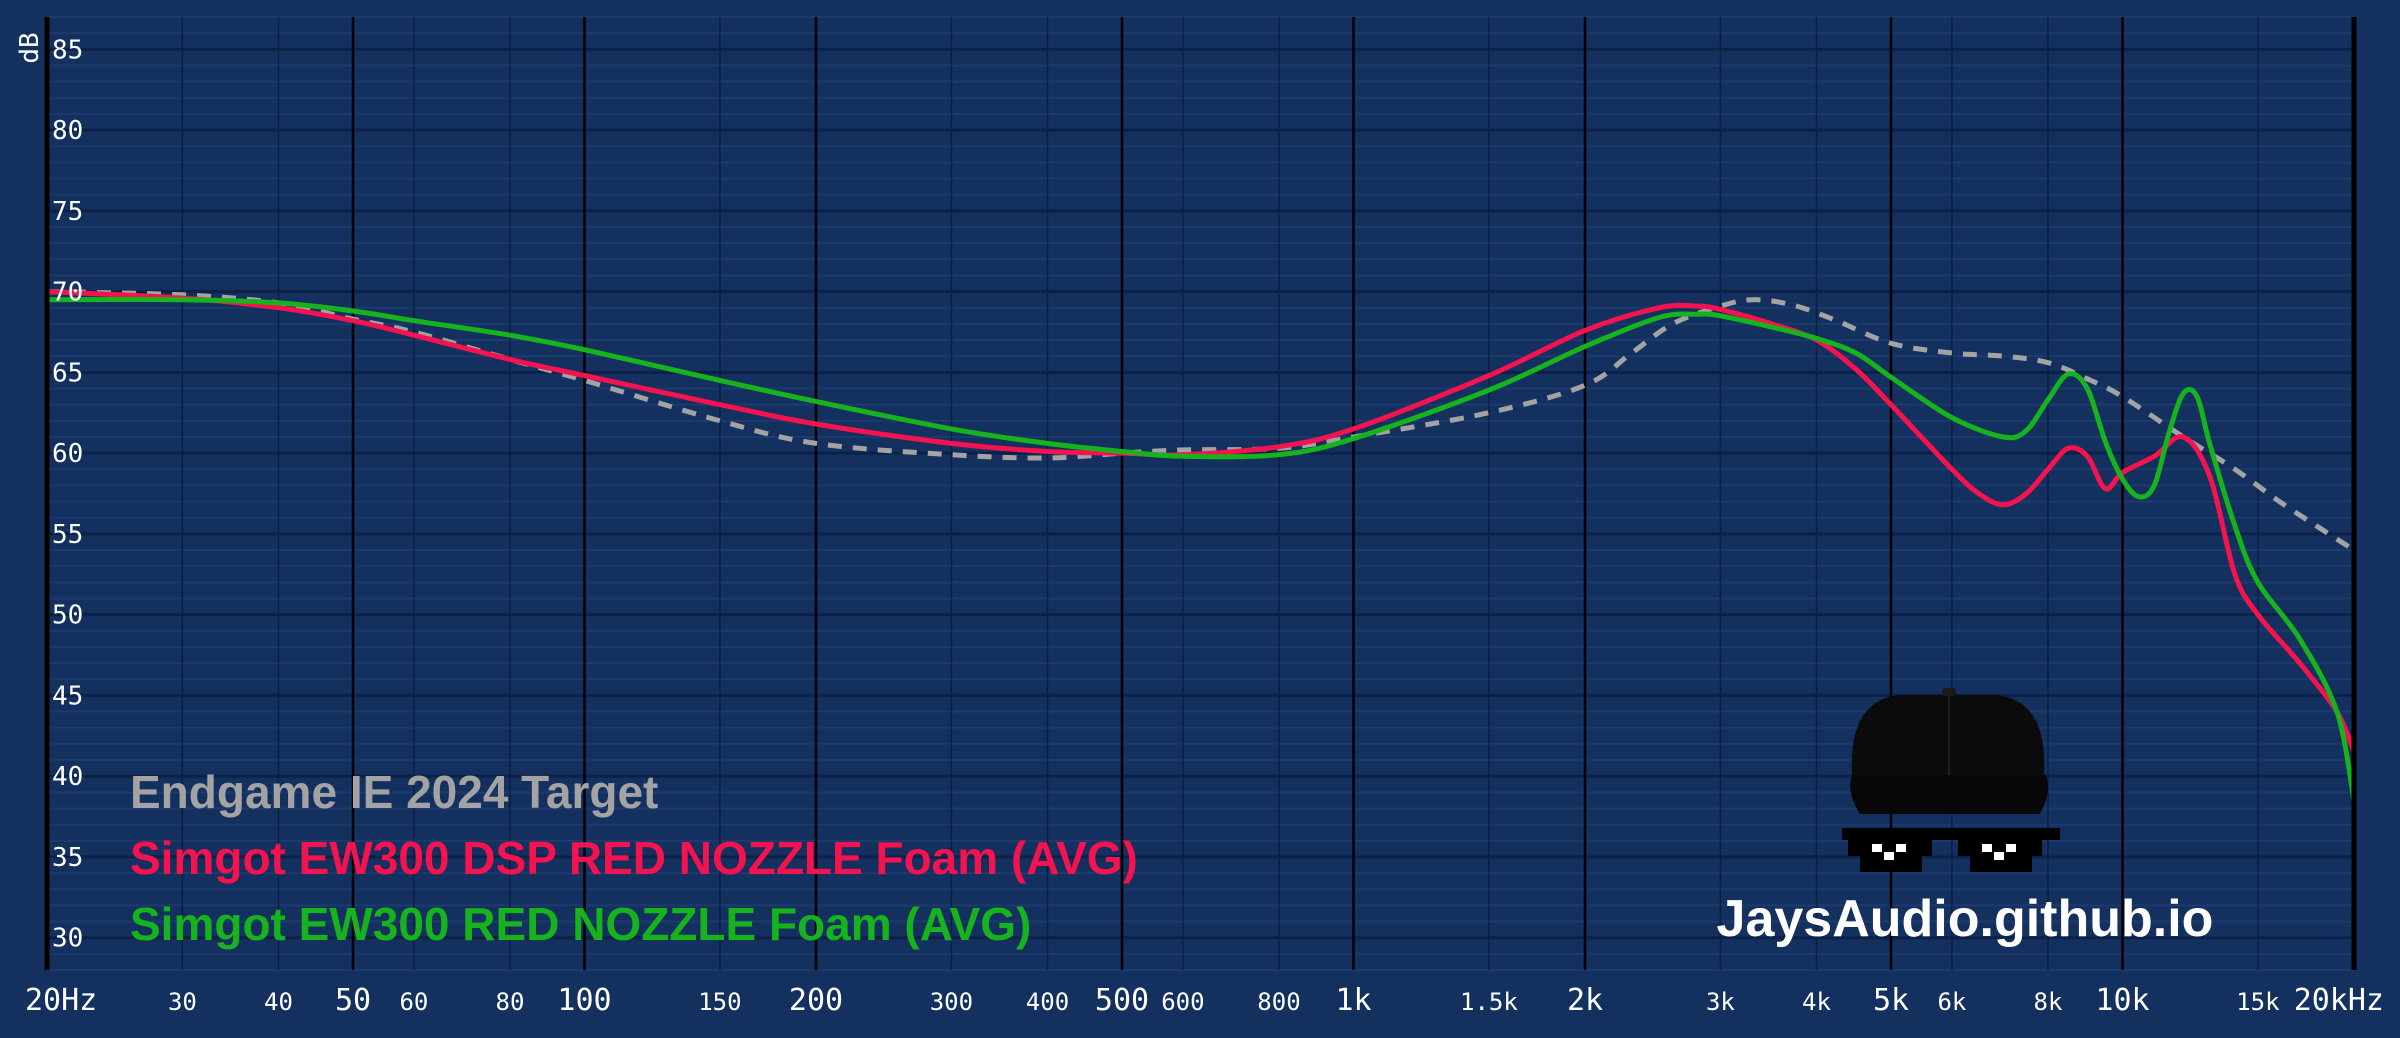  What do you see at coordinates (67, 373) in the screenshot?
I see `y-tick-label: 65` at bounding box center [67, 373].